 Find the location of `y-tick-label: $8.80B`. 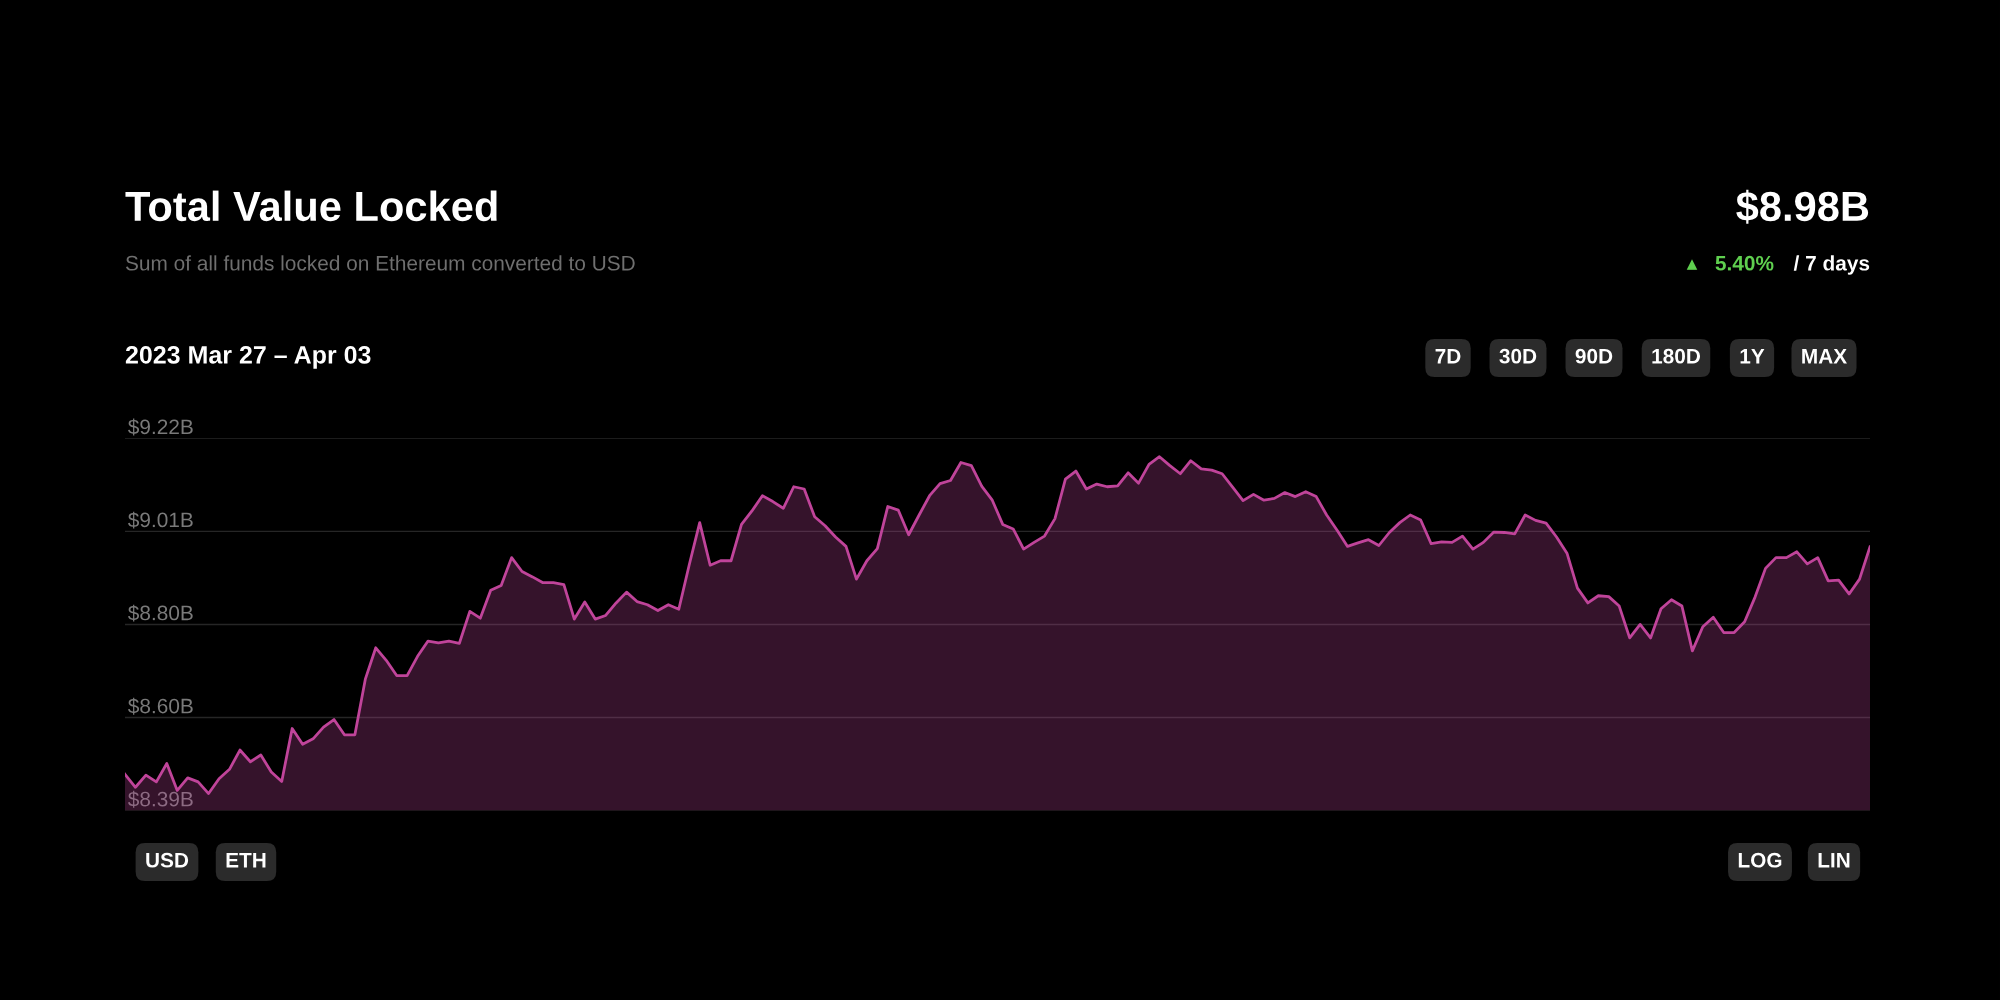

y-tick-label: $8.80B is located at coordinates (160, 613).